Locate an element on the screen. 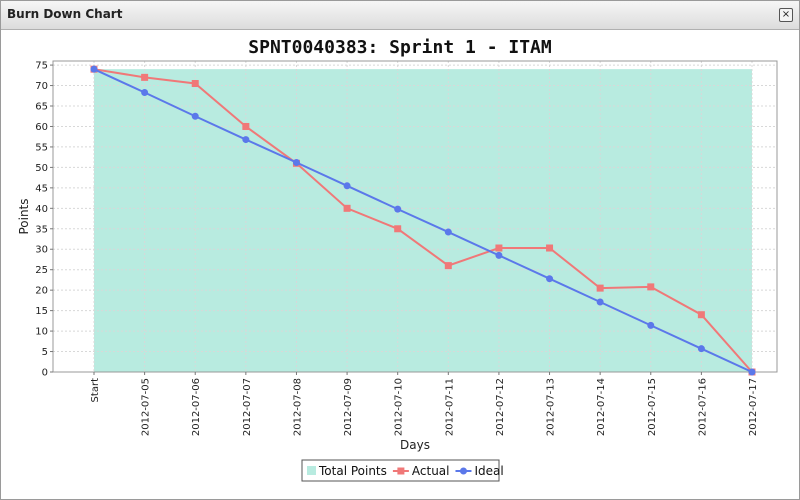  y-tick-label: 65 is located at coordinates (41, 107).